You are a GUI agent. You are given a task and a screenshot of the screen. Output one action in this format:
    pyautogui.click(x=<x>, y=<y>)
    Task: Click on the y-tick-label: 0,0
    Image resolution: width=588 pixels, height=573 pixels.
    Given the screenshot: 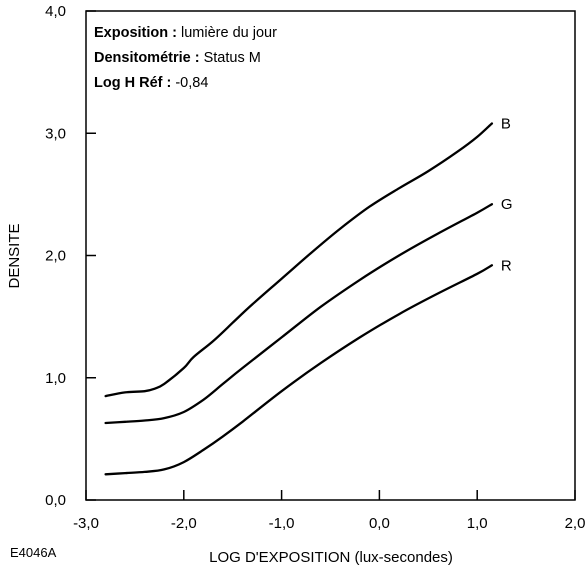 What is the action you would take?
    pyautogui.click(x=55, y=500)
    